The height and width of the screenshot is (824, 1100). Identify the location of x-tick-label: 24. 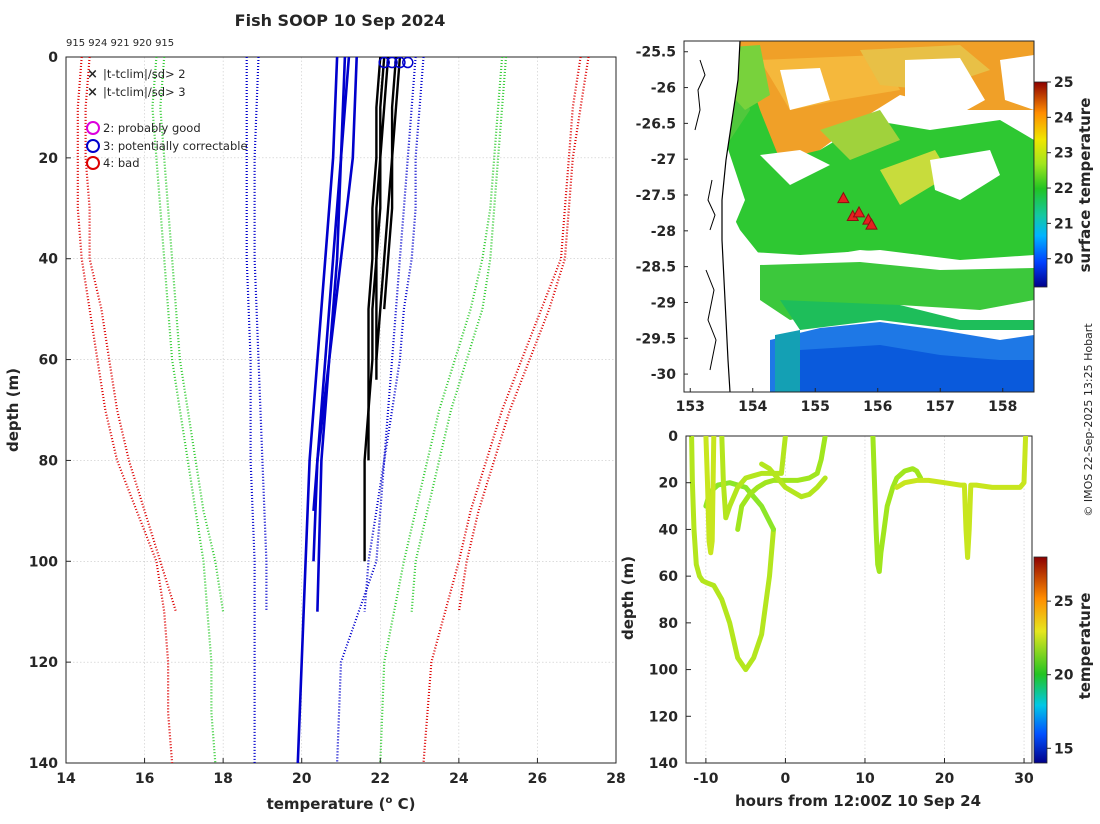
(459, 779).